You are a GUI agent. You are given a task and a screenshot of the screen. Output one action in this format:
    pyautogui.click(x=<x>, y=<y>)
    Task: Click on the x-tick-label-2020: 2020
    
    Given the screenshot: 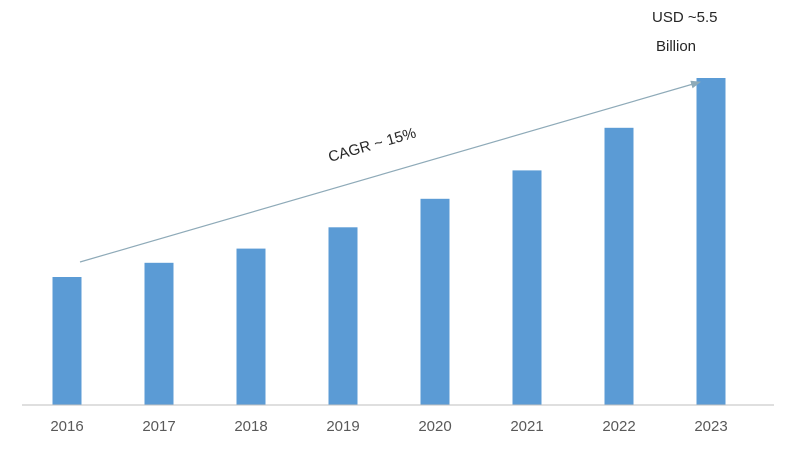 What is the action you would take?
    pyautogui.click(x=434, y=426)
    